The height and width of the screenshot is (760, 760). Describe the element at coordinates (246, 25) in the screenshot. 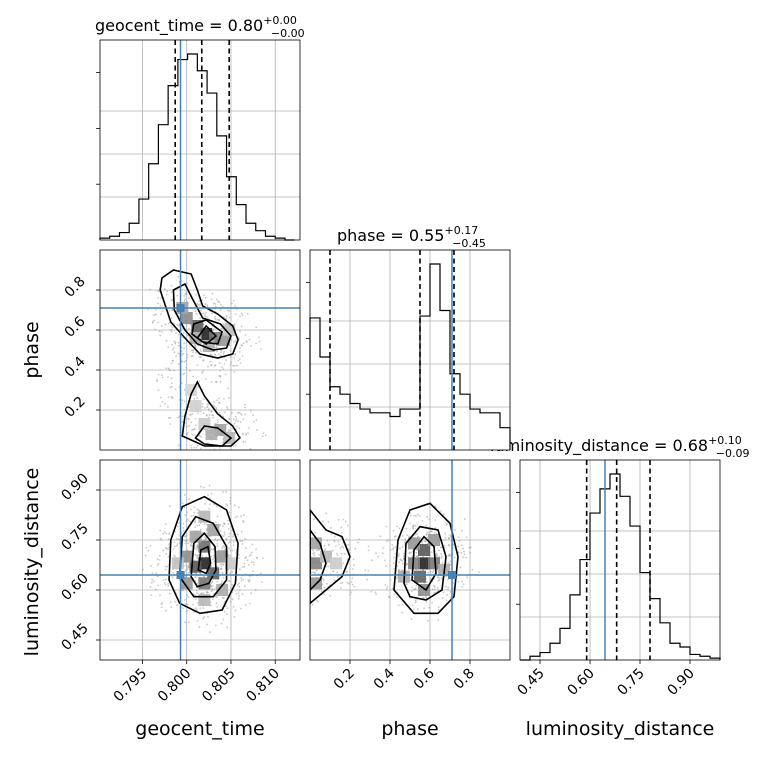

I see `title-median: 0.80` at that location.